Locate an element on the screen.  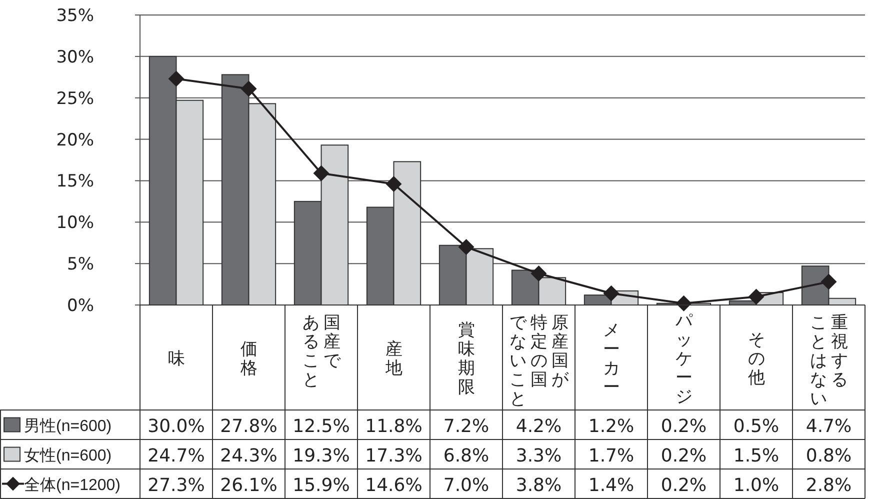
data-label: 4.2% is located at coordinates (539, 426).